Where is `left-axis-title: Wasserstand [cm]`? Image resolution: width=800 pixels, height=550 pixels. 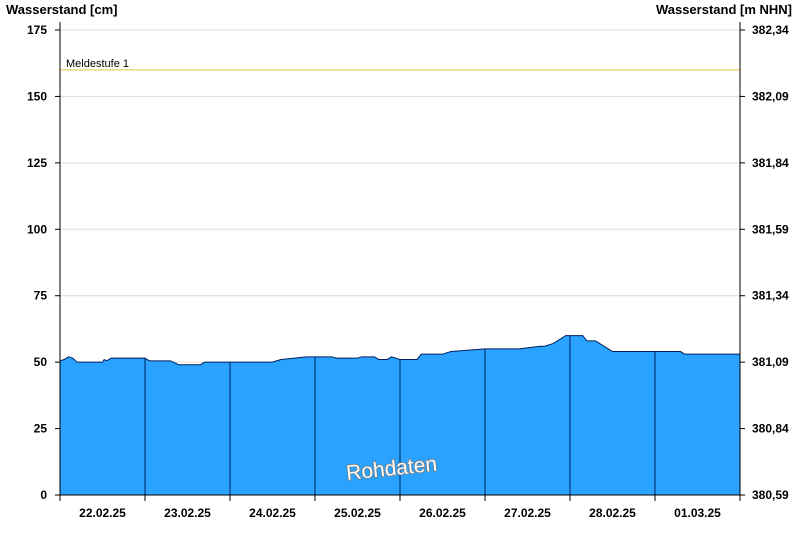 left-axis-title: Wasserstand [cm] is located at coordinates (62, 9).